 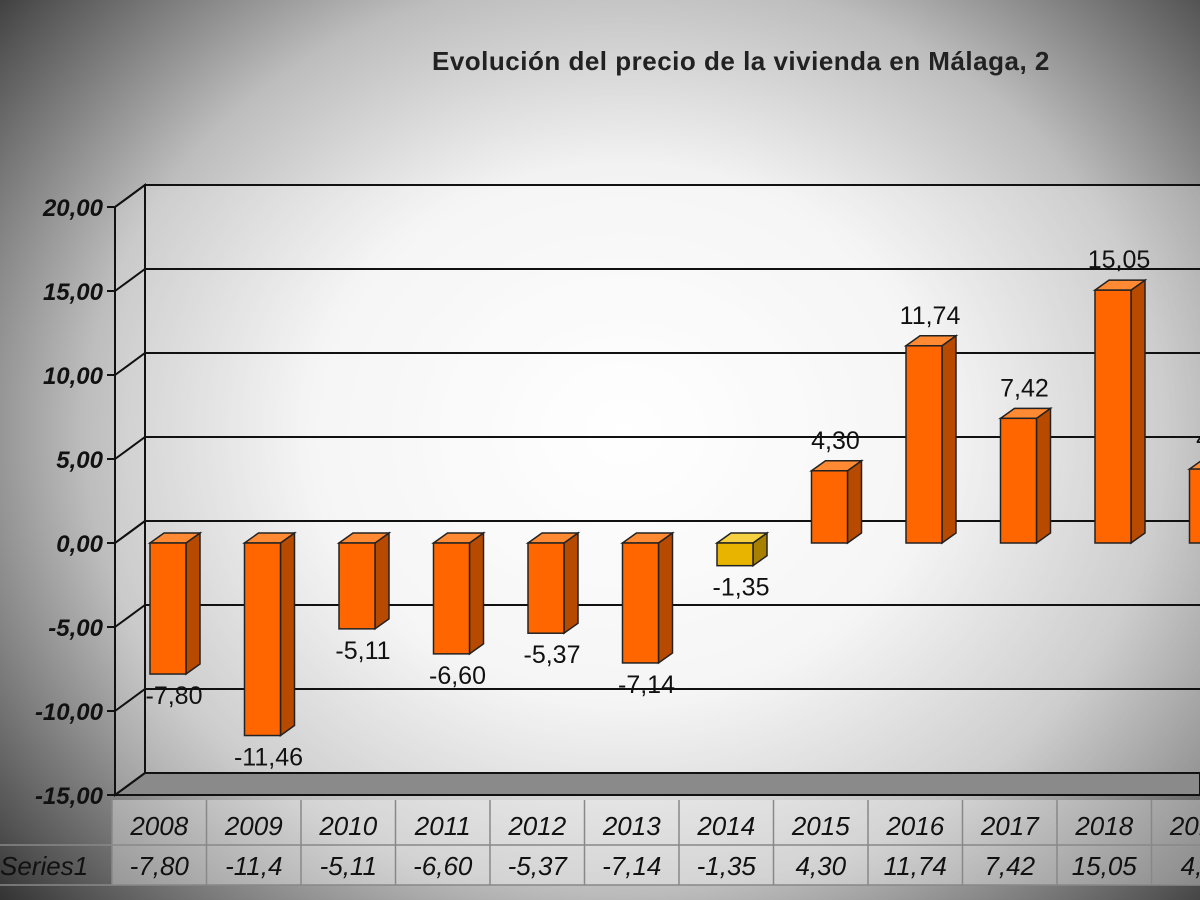 I want to click on table-value: 4,4, so click(x=1190, y=866).